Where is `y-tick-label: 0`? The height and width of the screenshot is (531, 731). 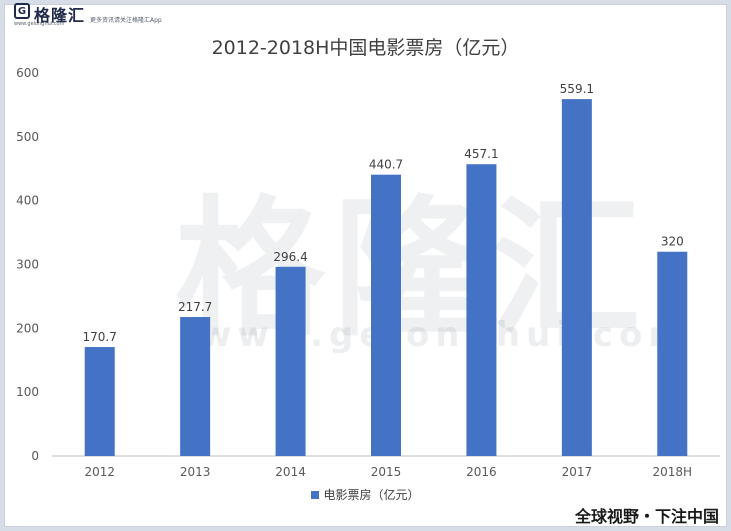 y-tick-label: 0 is located at coordinates (35, 456).